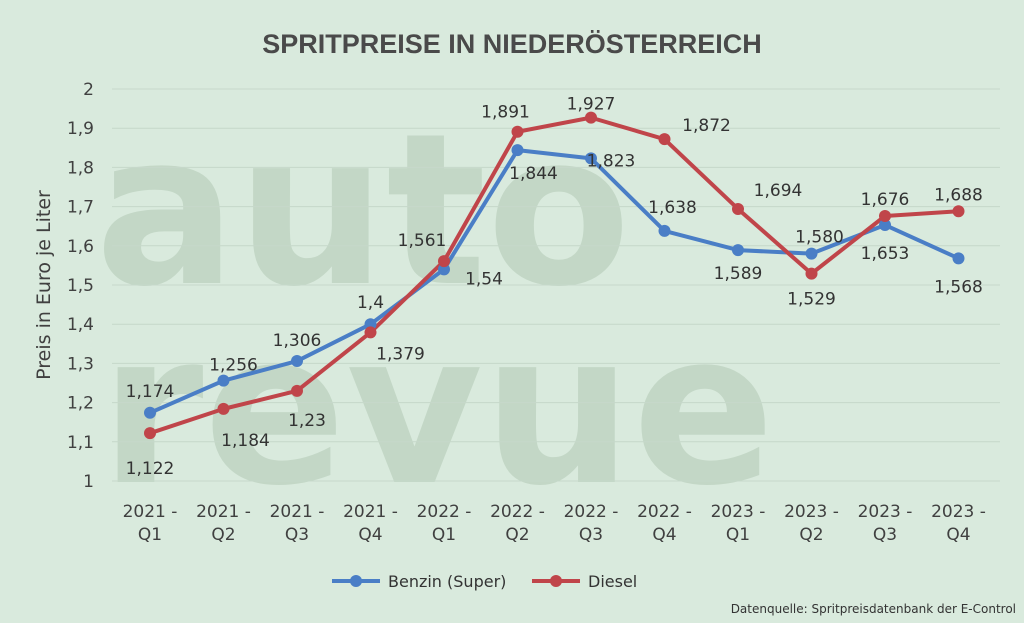  Describe the element at coordinates (778, 191) in the screenshot. I see `data-label-diesel: 1,694` at that location.